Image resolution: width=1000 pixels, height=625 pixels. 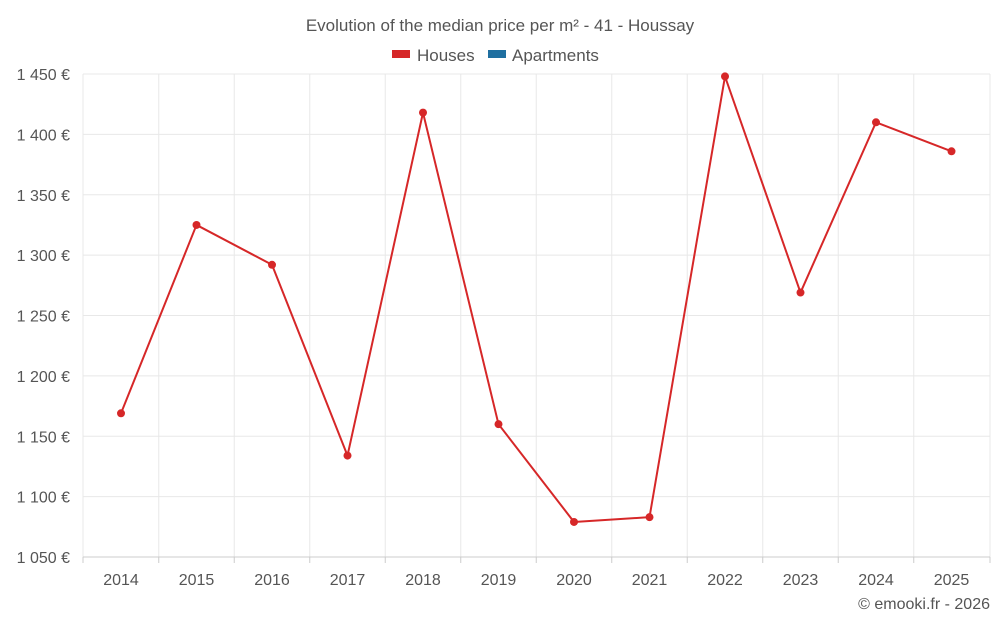 I want to click on data-point-houses-2015, so click(x=196, y=224).